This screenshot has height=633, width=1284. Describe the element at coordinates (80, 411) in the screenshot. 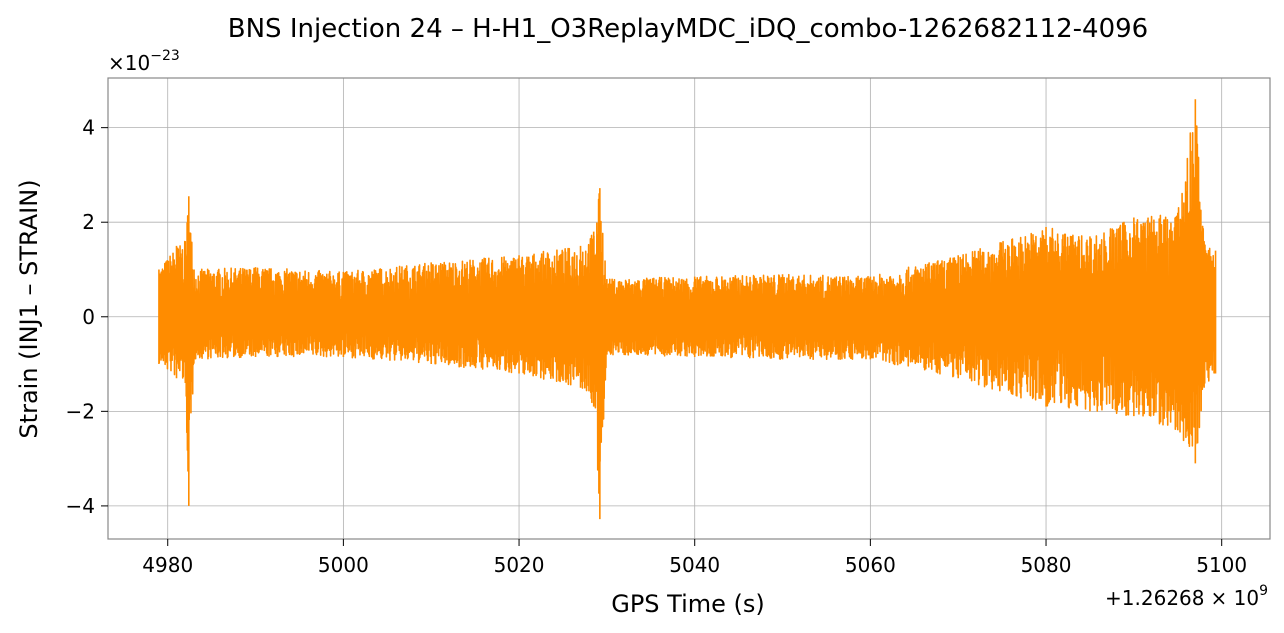

I see `y-tick-label: −2` at that location.